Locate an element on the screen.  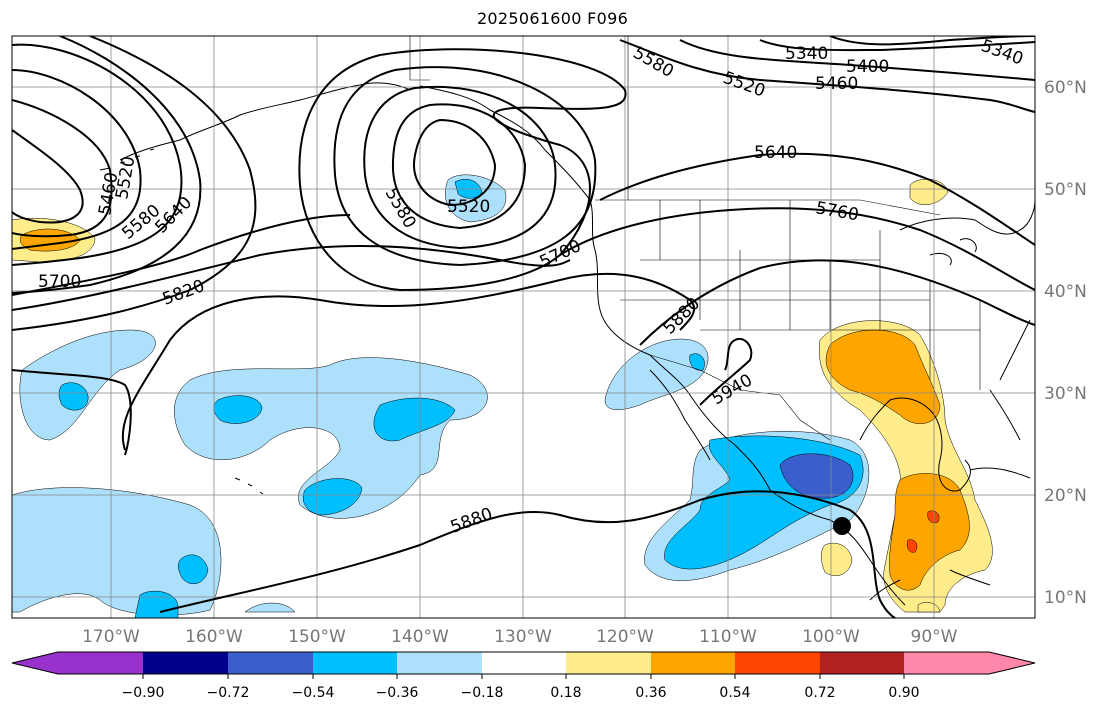
longitude-label: 90°W is located at coordinates (934, 637).